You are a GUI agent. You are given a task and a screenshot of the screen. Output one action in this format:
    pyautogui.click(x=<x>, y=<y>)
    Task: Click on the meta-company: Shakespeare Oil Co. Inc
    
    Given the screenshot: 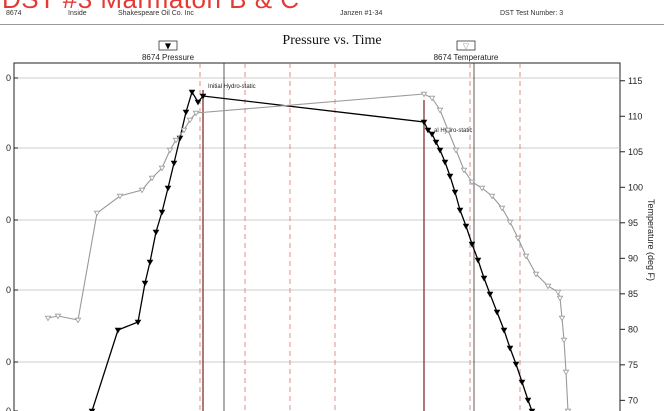 What is the action you would take?
    pyautogui.click(x=156, y=13)
    